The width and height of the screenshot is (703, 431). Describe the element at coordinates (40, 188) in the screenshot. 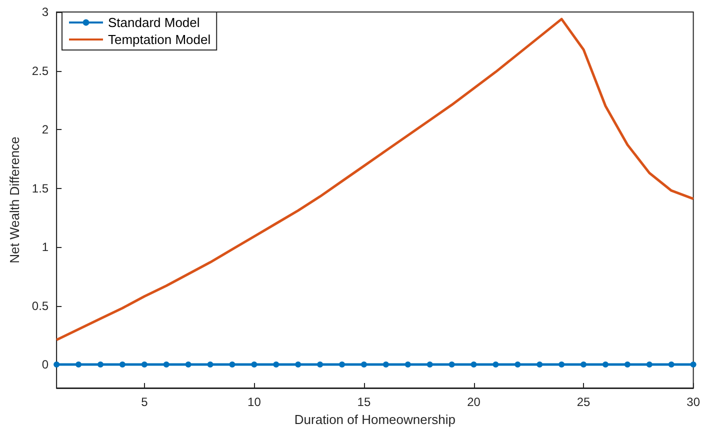

I see `y-tick-label: 1.5` at that location.